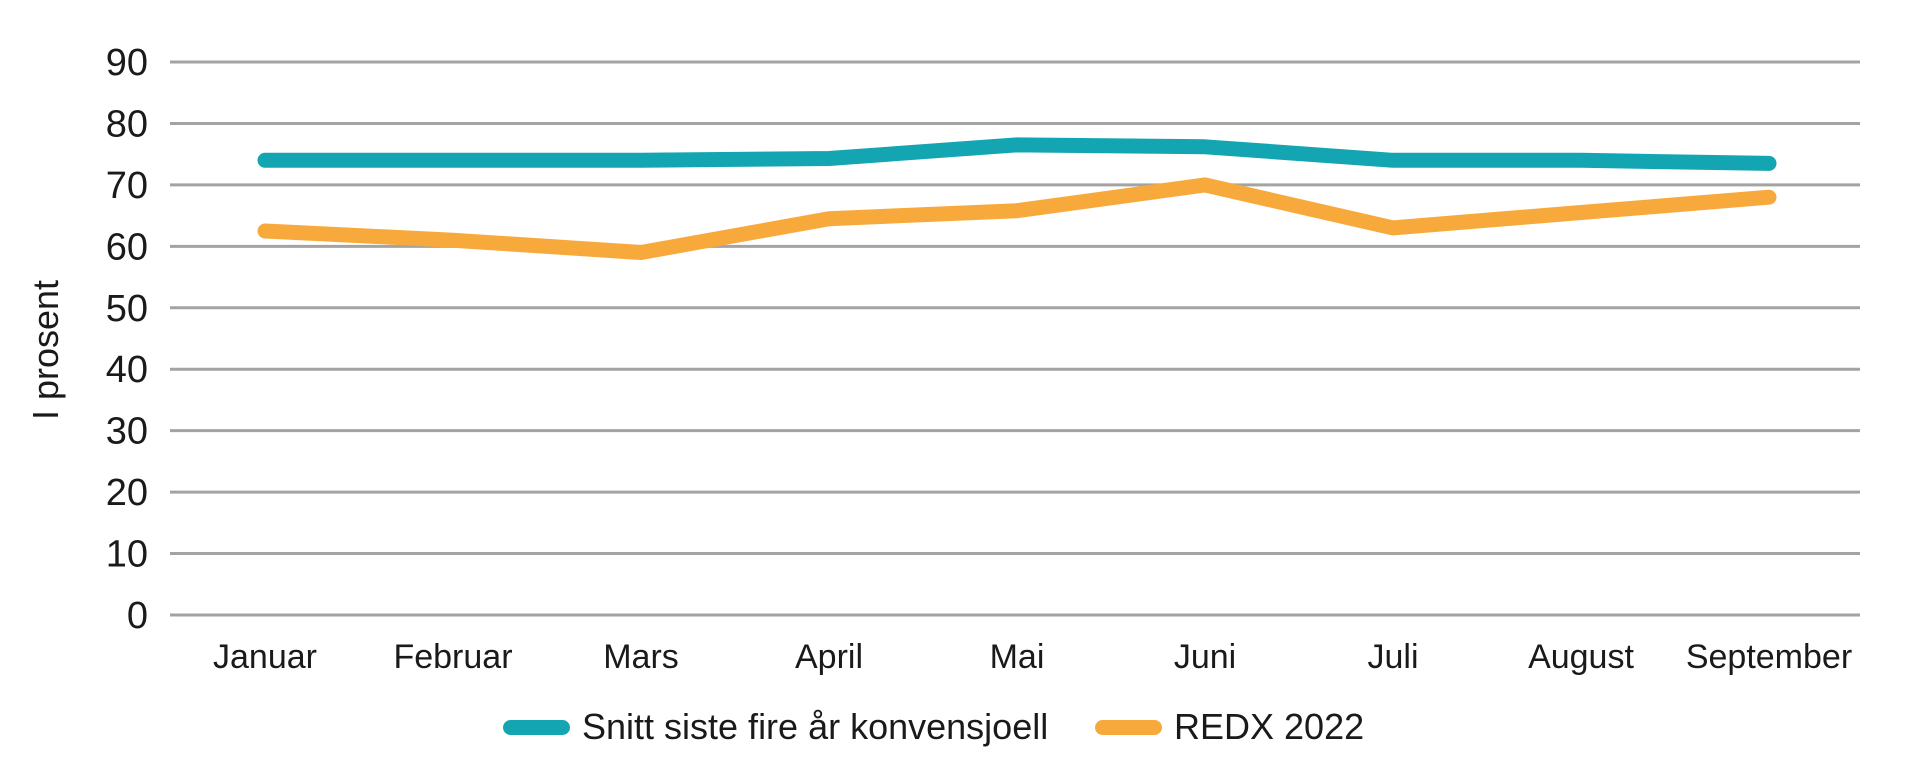  What do you see at coordinates (127, 493) in the screenshot?
I see `y-tick-label: 20` at bounding box center [127, 493].